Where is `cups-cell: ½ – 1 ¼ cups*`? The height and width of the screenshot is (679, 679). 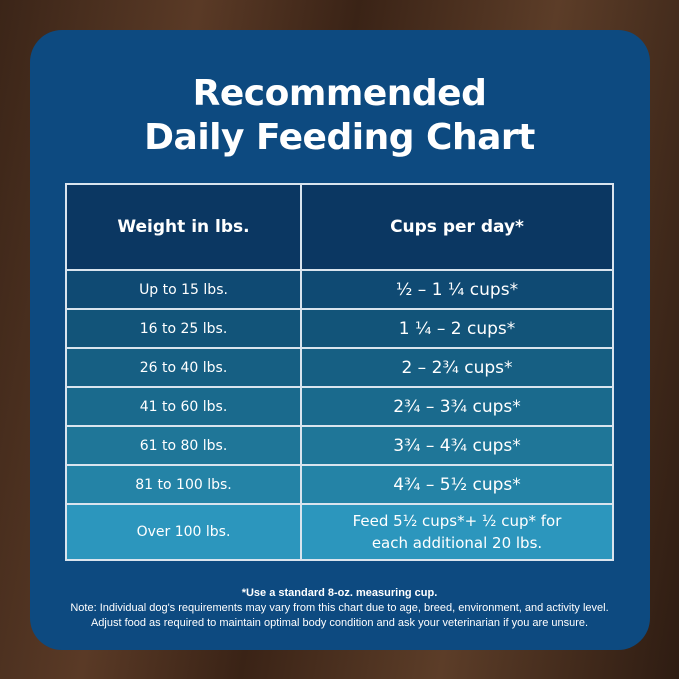 cups-cell: ½ – 1 ¼ cups* is located at coordinates (457, 289).